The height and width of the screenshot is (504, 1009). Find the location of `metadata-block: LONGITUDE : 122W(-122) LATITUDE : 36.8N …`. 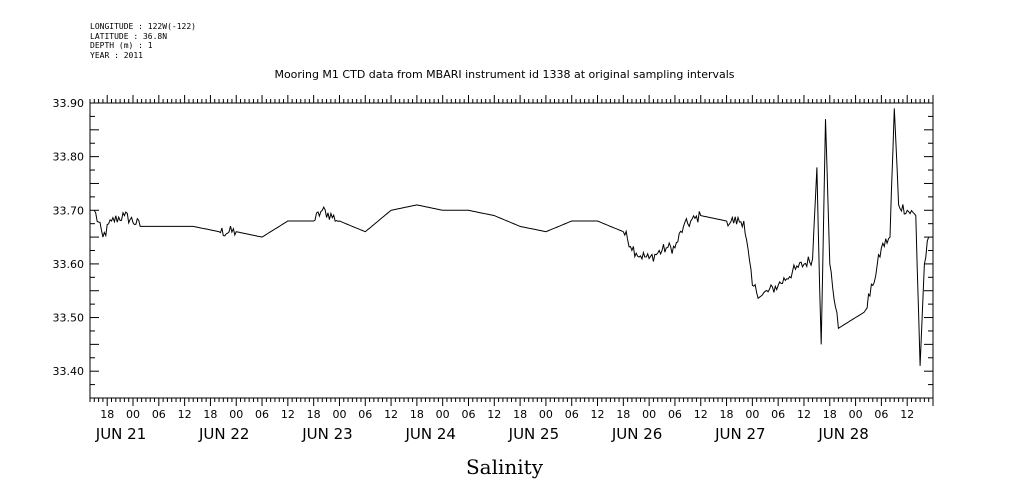

metadata-block: LONGITUDE : 122W(-122) LATITUDE : 36.8N … is located at coordinates (143, 41).